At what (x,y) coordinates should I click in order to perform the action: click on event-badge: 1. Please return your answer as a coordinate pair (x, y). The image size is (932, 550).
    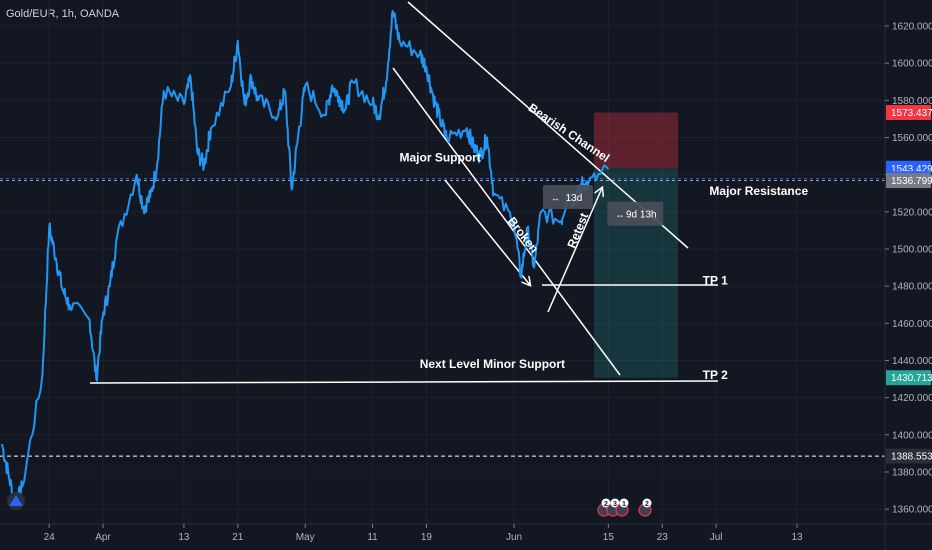
    Looking at the image, I should click on (622, 507).